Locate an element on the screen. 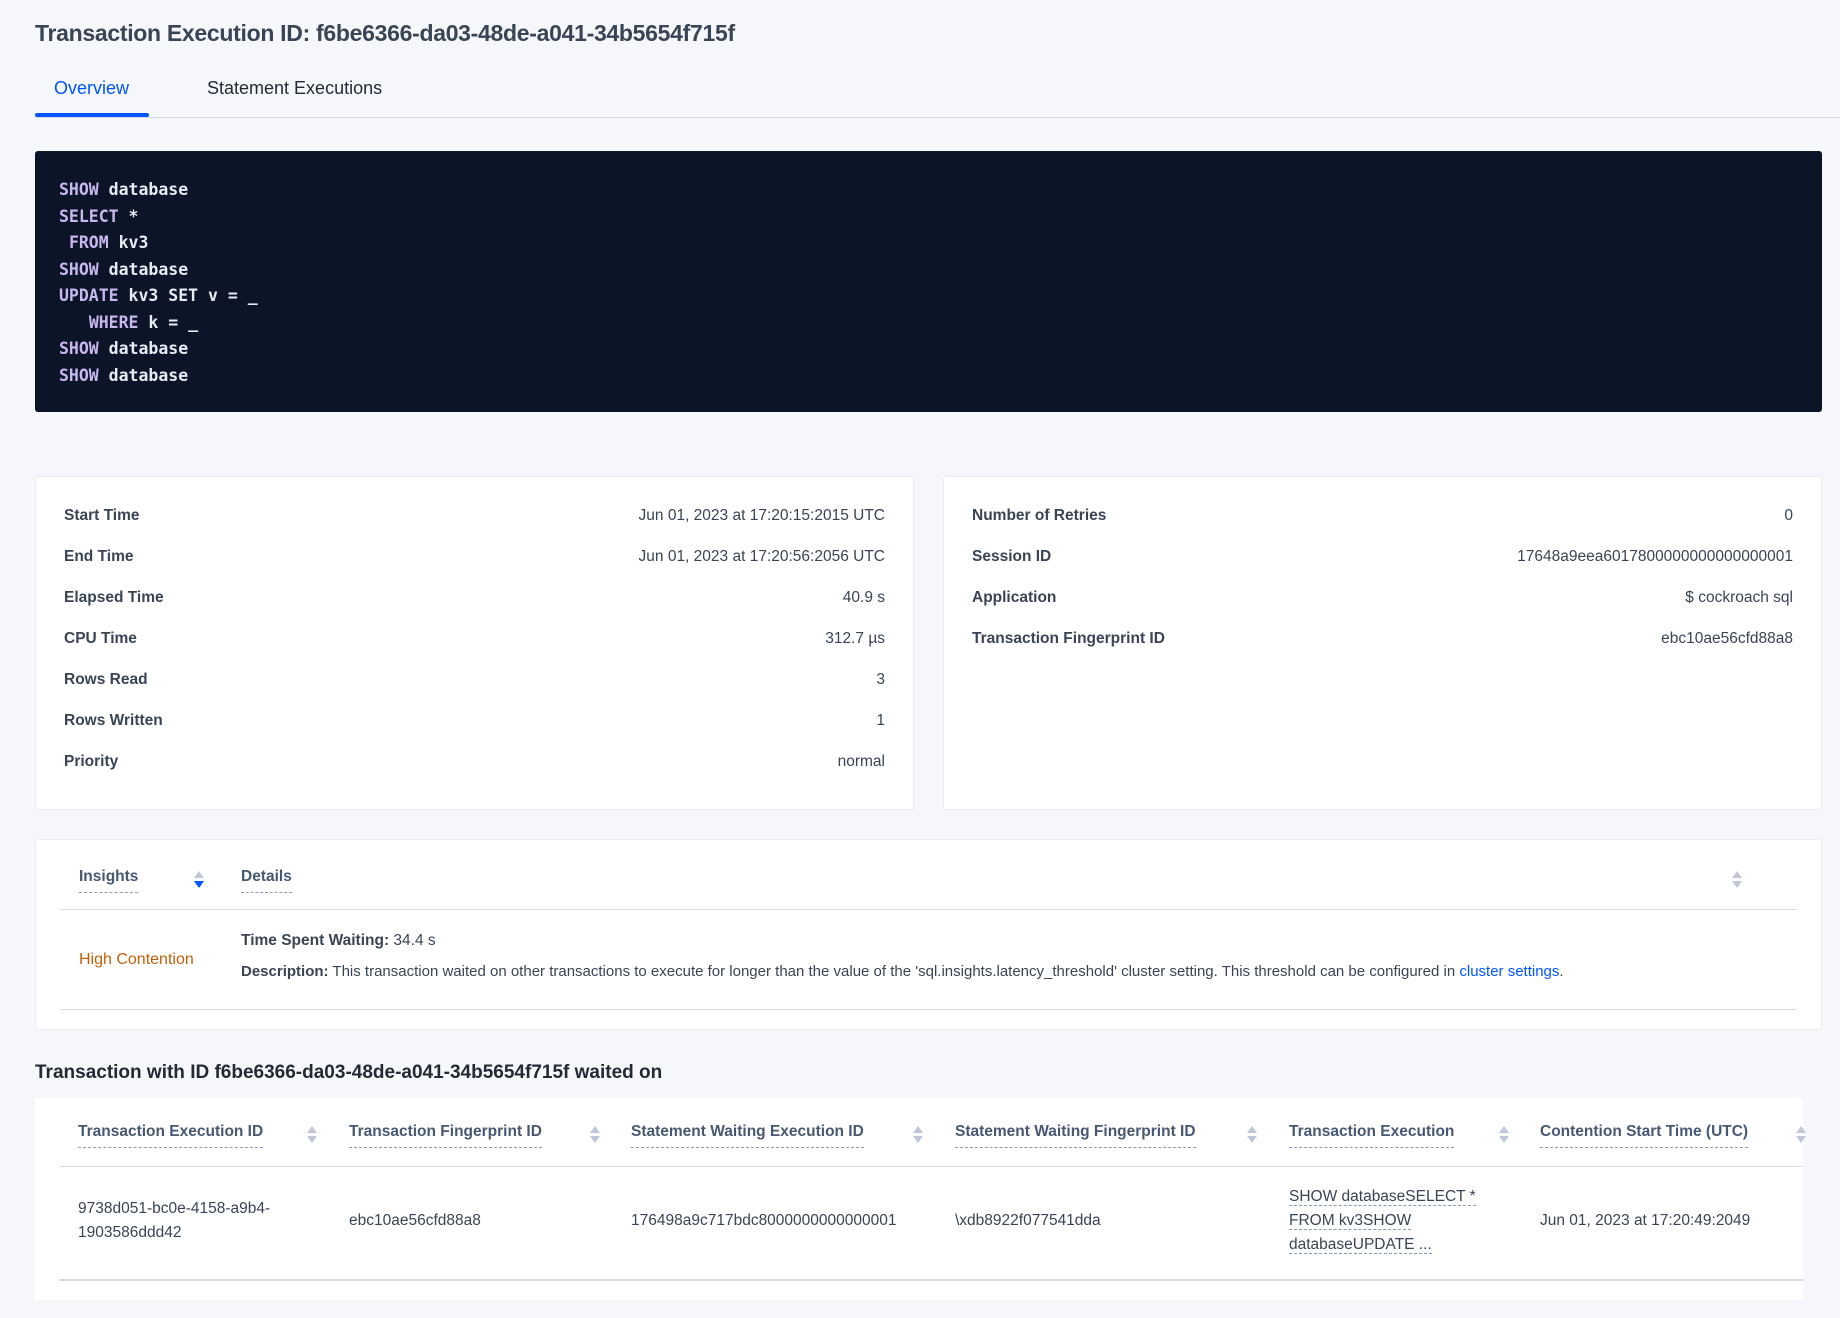  cluster-settings-link: cluster settings is located at coordinates (1509, 971).